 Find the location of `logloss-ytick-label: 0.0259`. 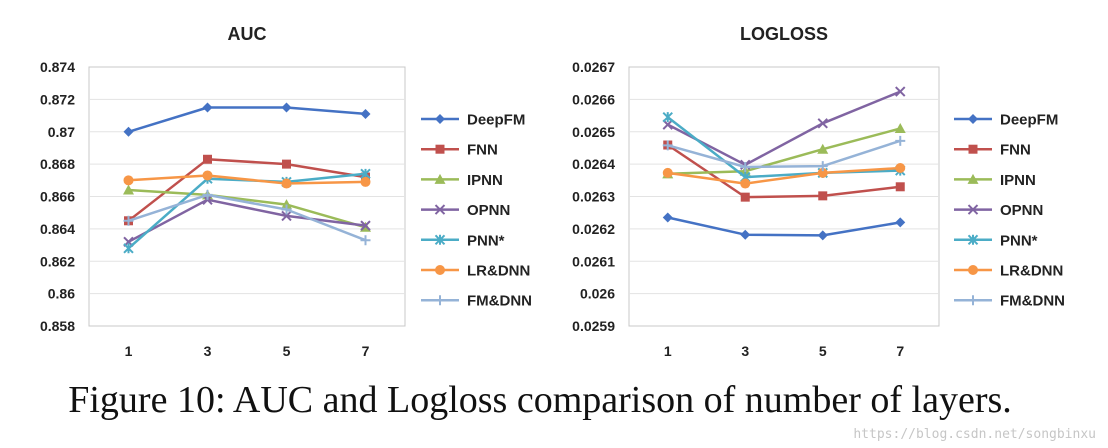

logloss-ytick-label: 0.0259 is located at coordinates (593, 326).